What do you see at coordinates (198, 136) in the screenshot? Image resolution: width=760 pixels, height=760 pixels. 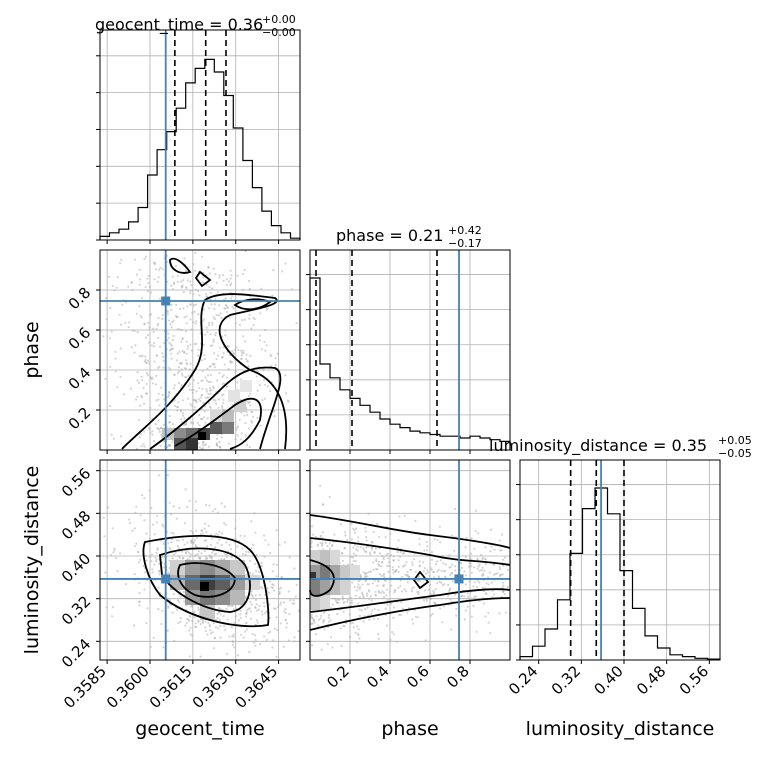 I see `panel-hist-geocent-time` at bounding box center [198, 136].